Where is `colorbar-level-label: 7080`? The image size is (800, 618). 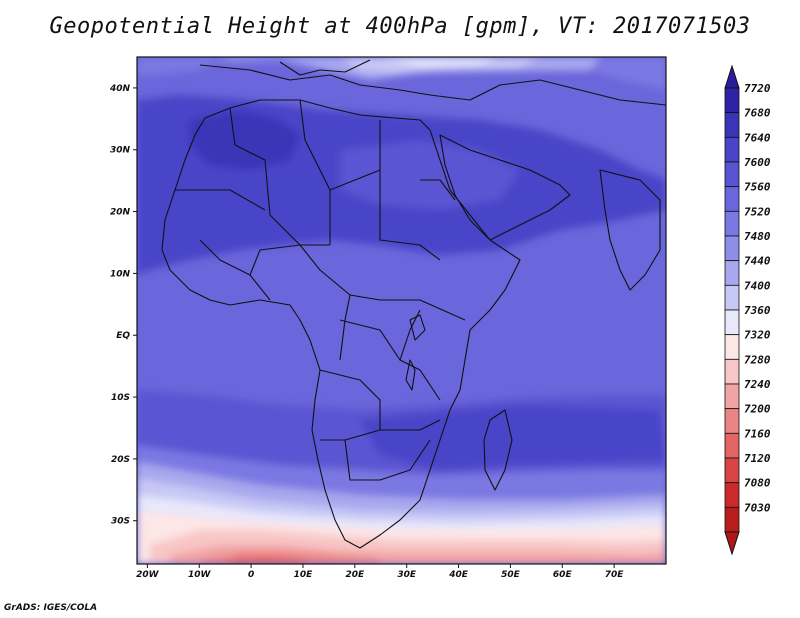 colorbar-level-label: 7080 is located at coordinates (757, 483).